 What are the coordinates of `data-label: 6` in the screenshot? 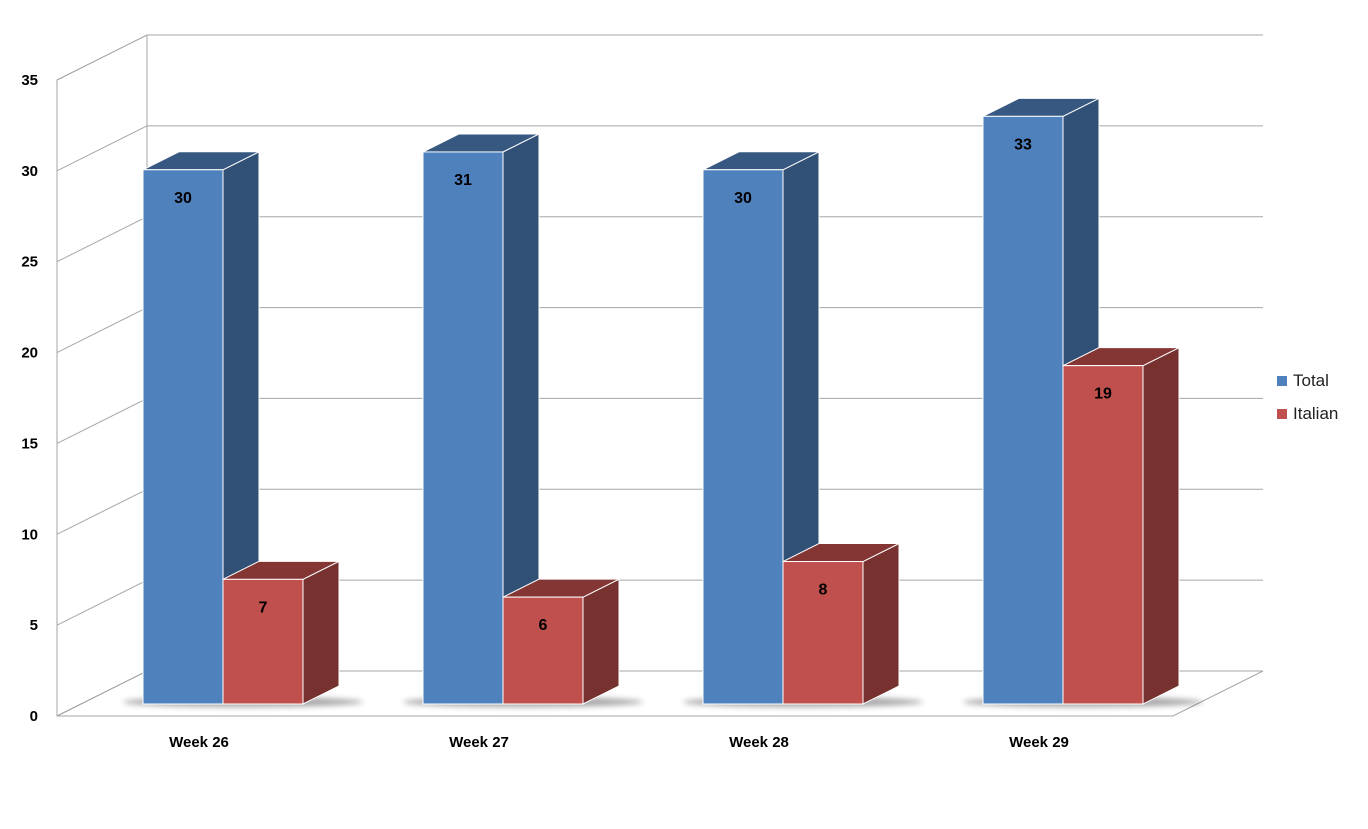 It's located at (543, 625).